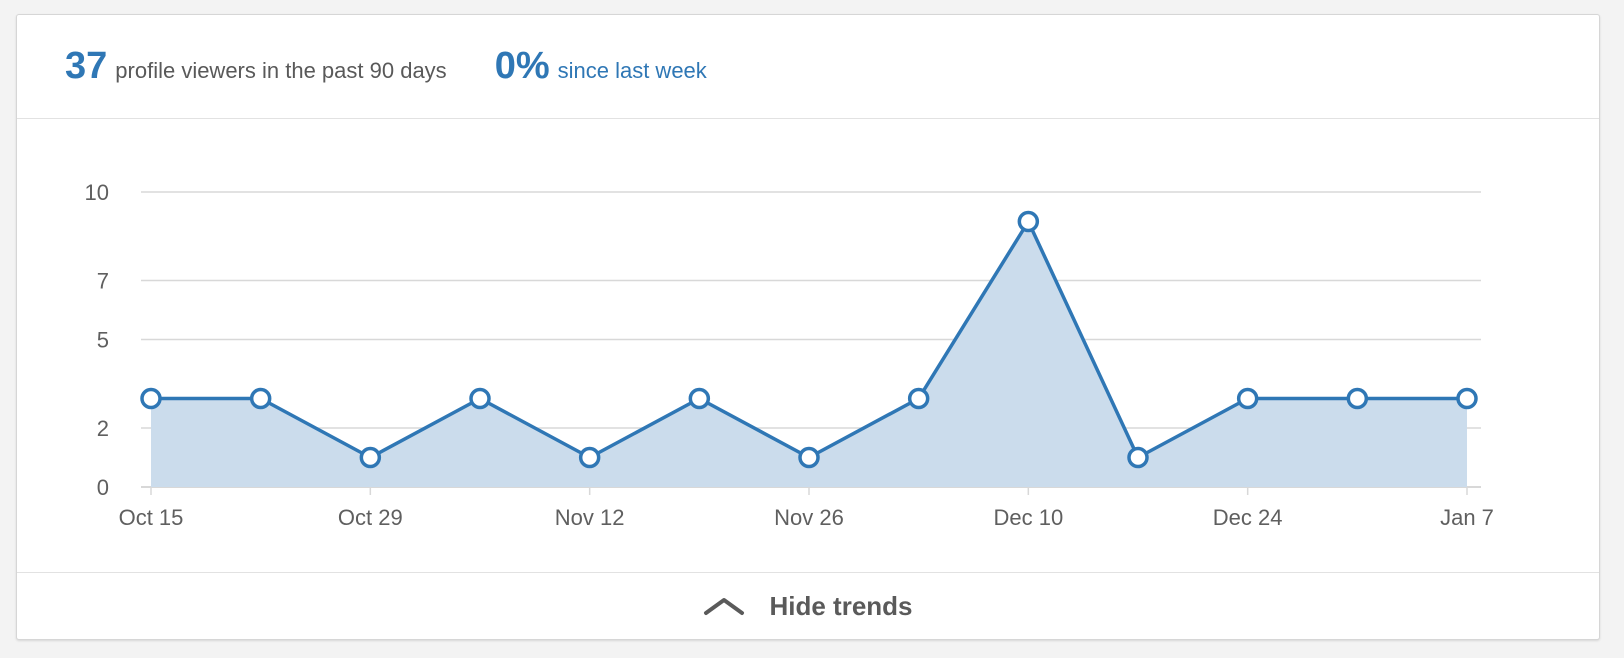 This screenshot has width=1624, height=658. Describe the element at coordinates (1028, 517) in the screenshot. I see `x-tick-label: Dec 10` at that location.